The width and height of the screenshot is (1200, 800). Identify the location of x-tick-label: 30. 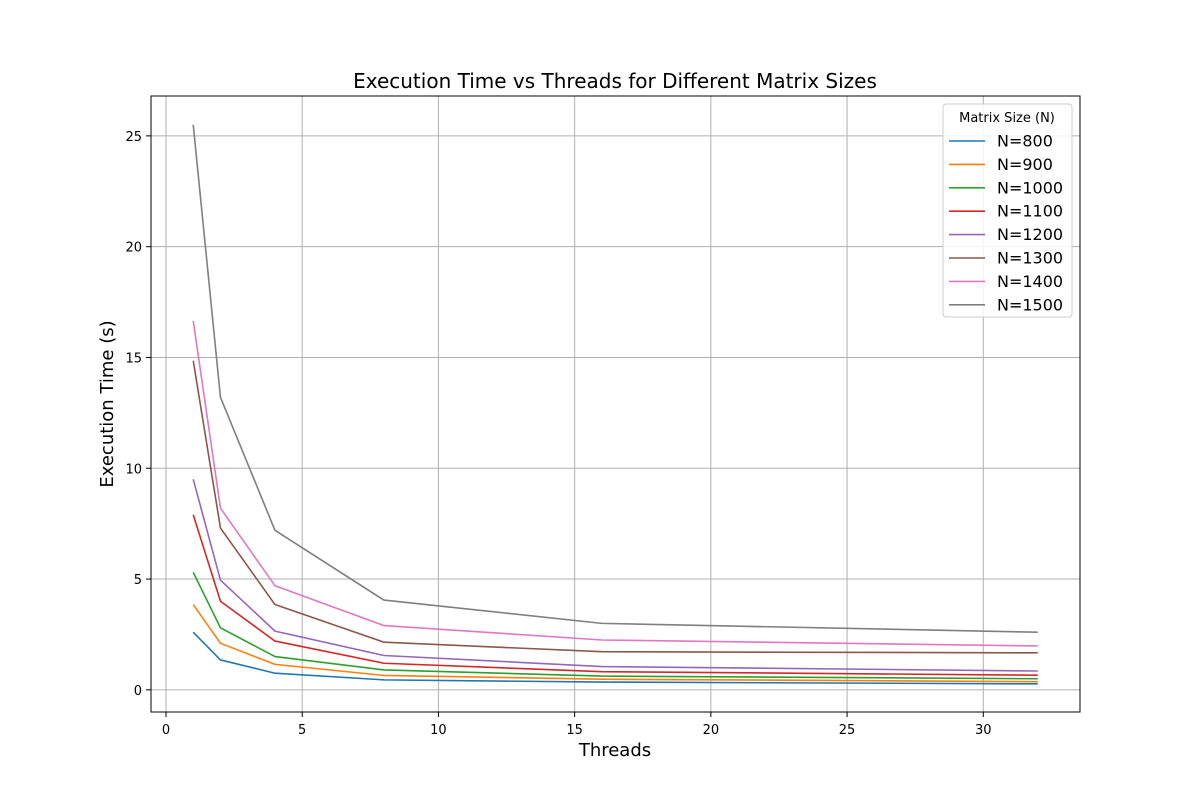
(983, 730).